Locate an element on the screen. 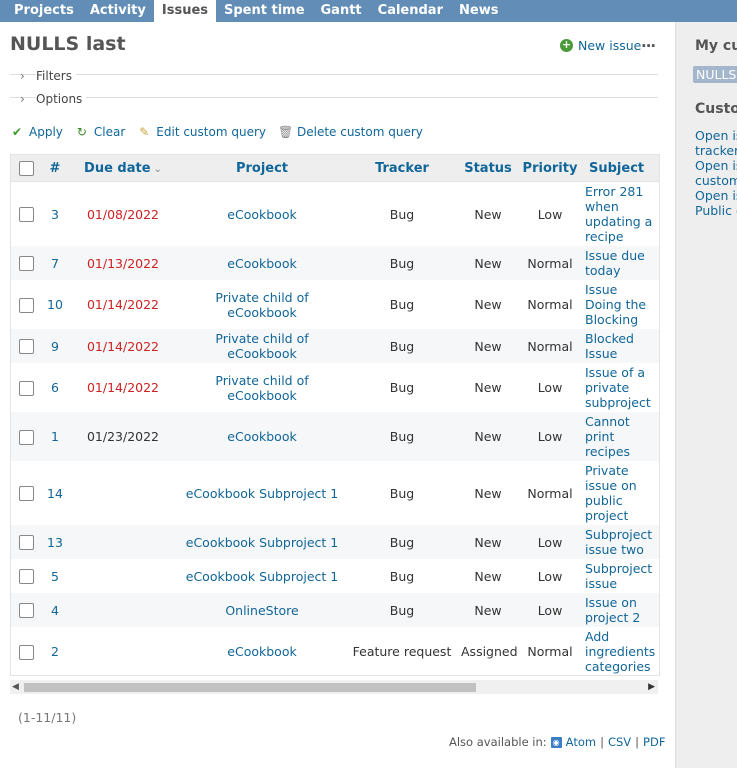 Image resolution: width=737 pixels, height=768 pixels. column-header-project: Project is located at coordinates (262, 168).